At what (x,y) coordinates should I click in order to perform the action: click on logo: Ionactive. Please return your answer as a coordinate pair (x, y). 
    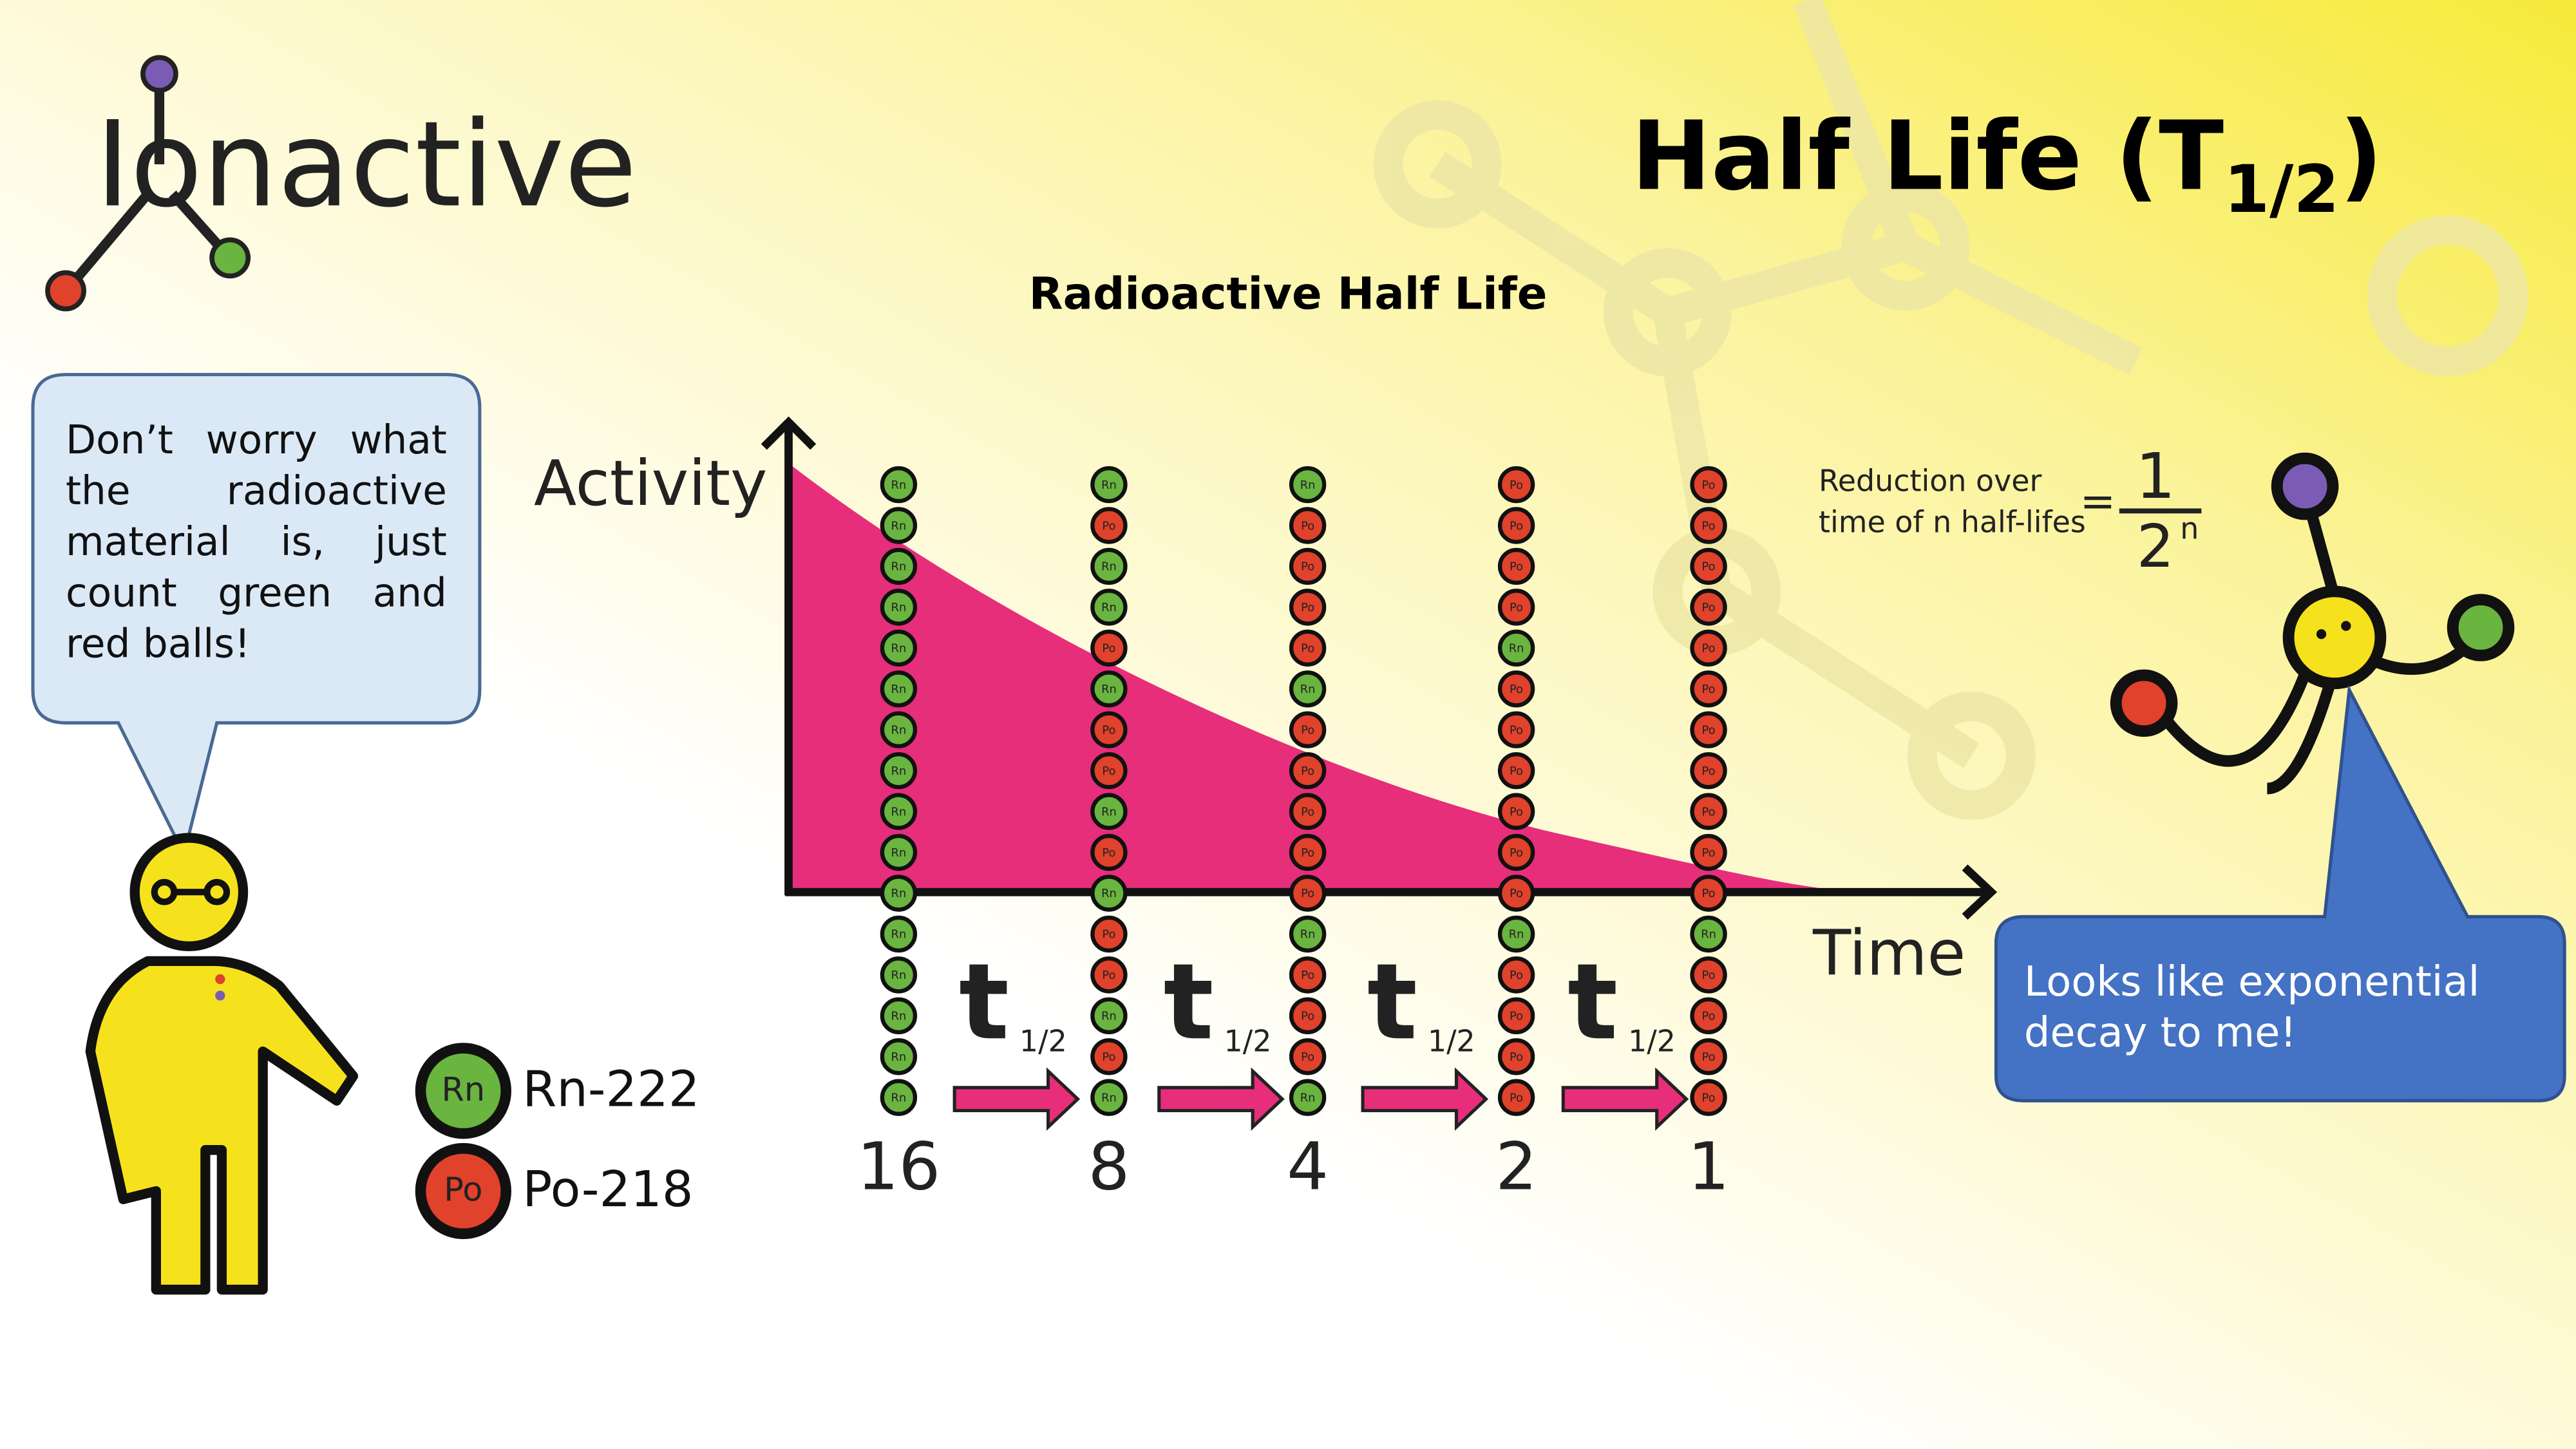
    Looking at the image, I should click on (341, 183).